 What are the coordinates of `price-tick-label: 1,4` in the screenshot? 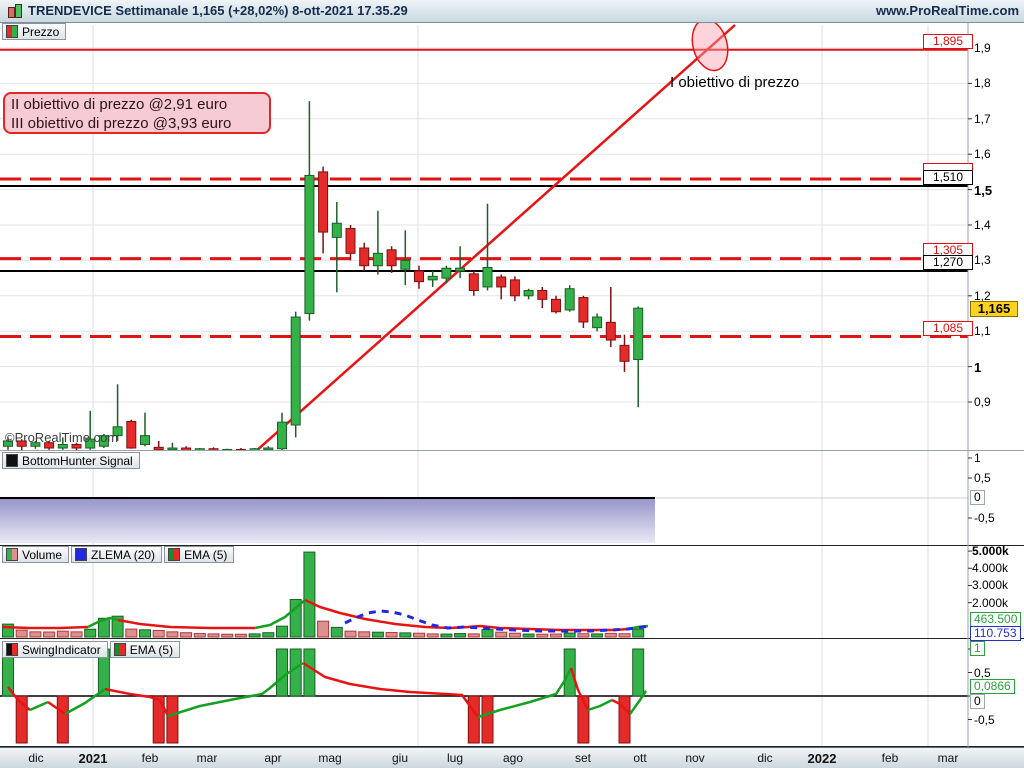 It's located at (982, 225).